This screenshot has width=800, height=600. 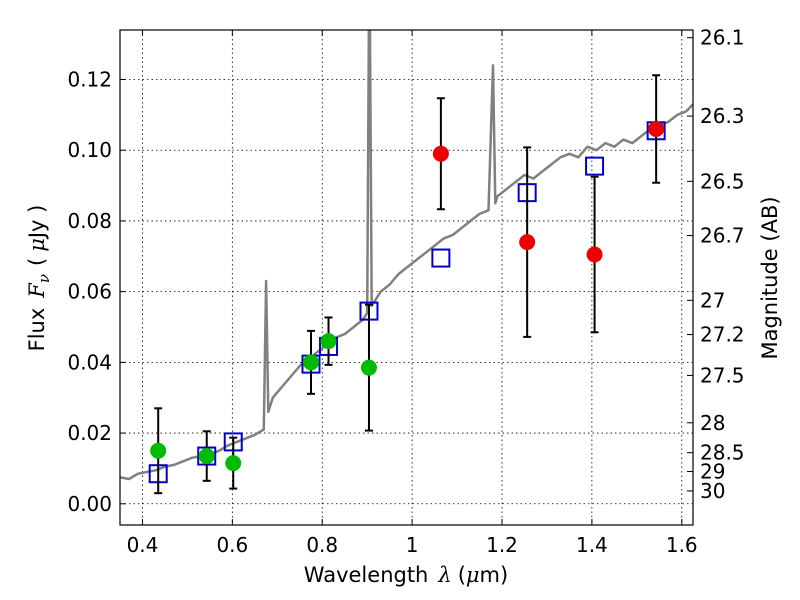 What do you see at coordinates (712, 491) in the screenshot?
I see `mag-tick-label: 30` at bounding box center [712, 491].